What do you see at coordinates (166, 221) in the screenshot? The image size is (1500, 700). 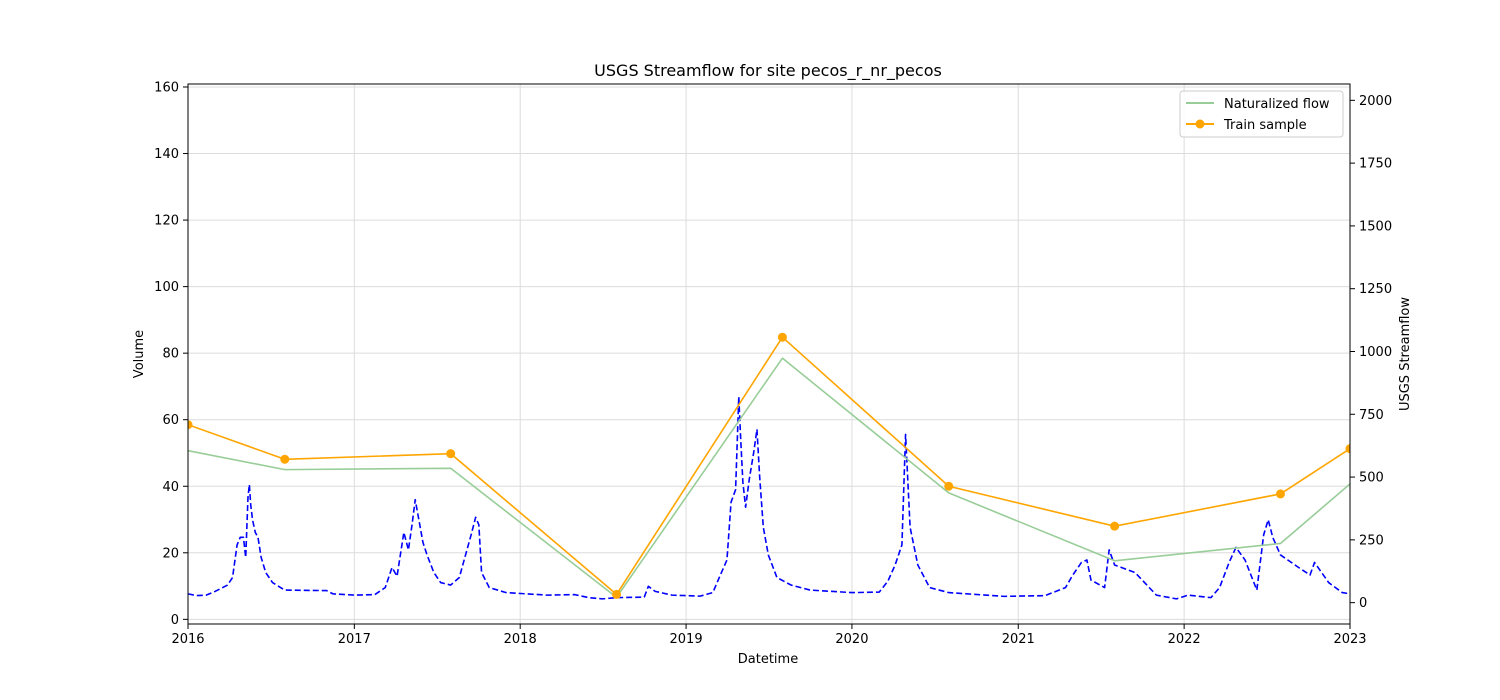 I see `y-left-tick-label: 120` at bounding box center [166, 221].